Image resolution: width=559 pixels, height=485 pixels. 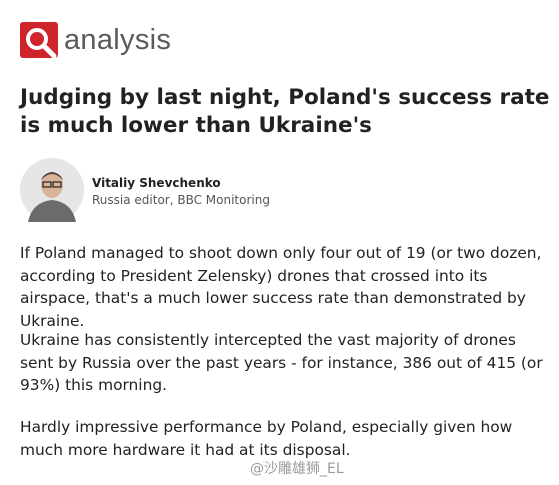 I want to click on watermark: @沙雕雄狮_EL, so click(x=297, y=469).